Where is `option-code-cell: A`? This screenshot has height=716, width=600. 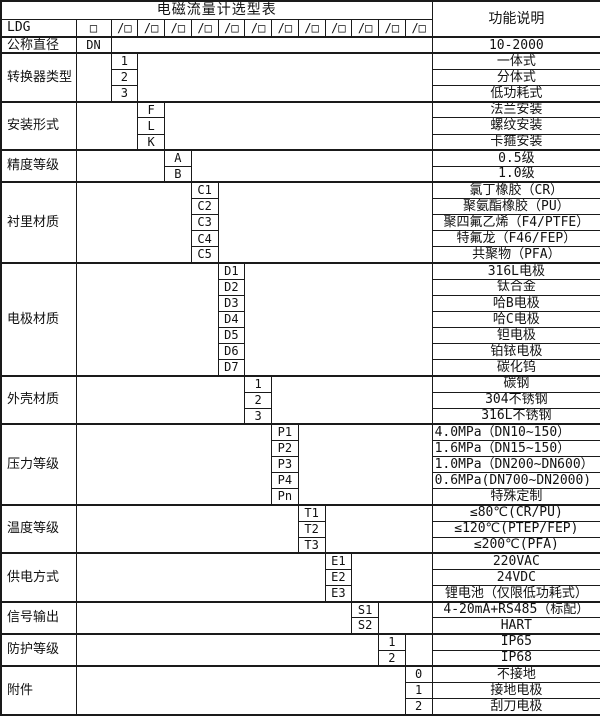
option-code-cell: A is located at coordinates (178, 158).